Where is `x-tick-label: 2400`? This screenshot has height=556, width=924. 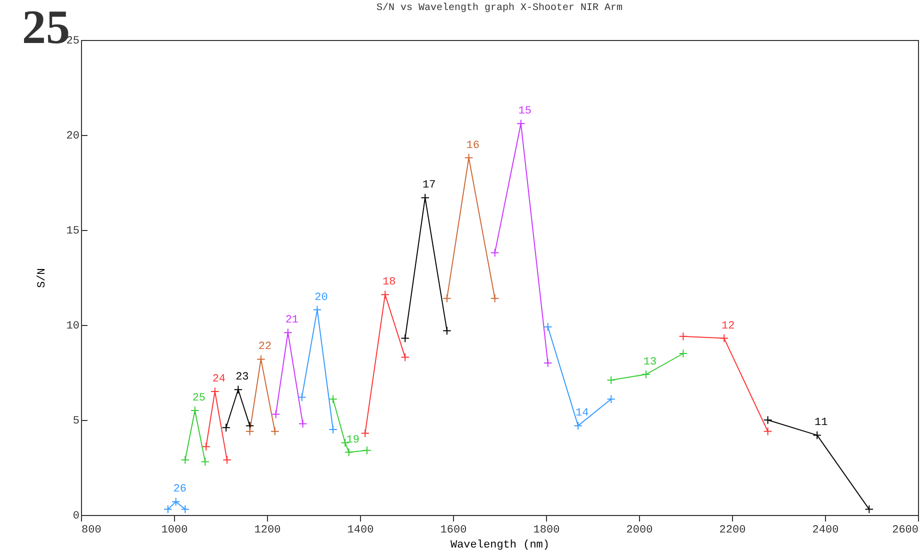
x-tick-label: 2400 is located at coordinates (825, 530).